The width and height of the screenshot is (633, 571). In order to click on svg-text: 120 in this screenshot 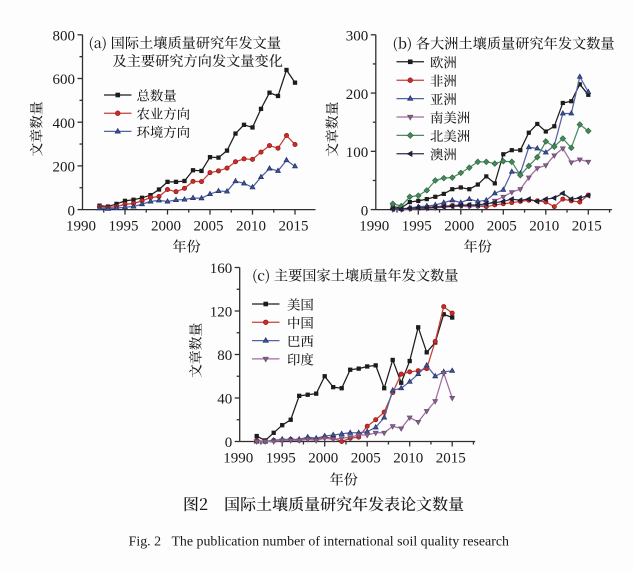, I will do `click(221, 313)`.